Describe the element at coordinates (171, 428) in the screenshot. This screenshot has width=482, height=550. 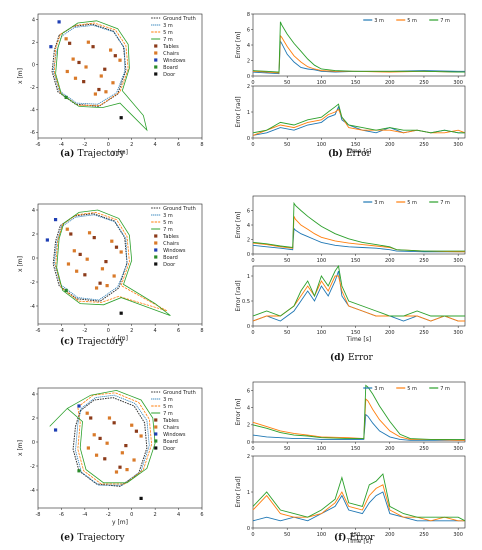
I see `legend-label: Chairs` at that location.